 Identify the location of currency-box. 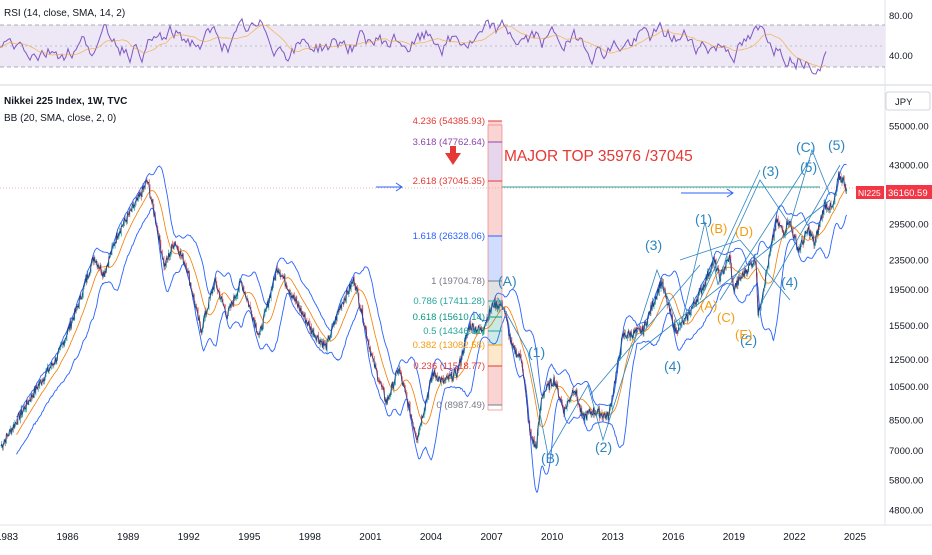
(908, 101).